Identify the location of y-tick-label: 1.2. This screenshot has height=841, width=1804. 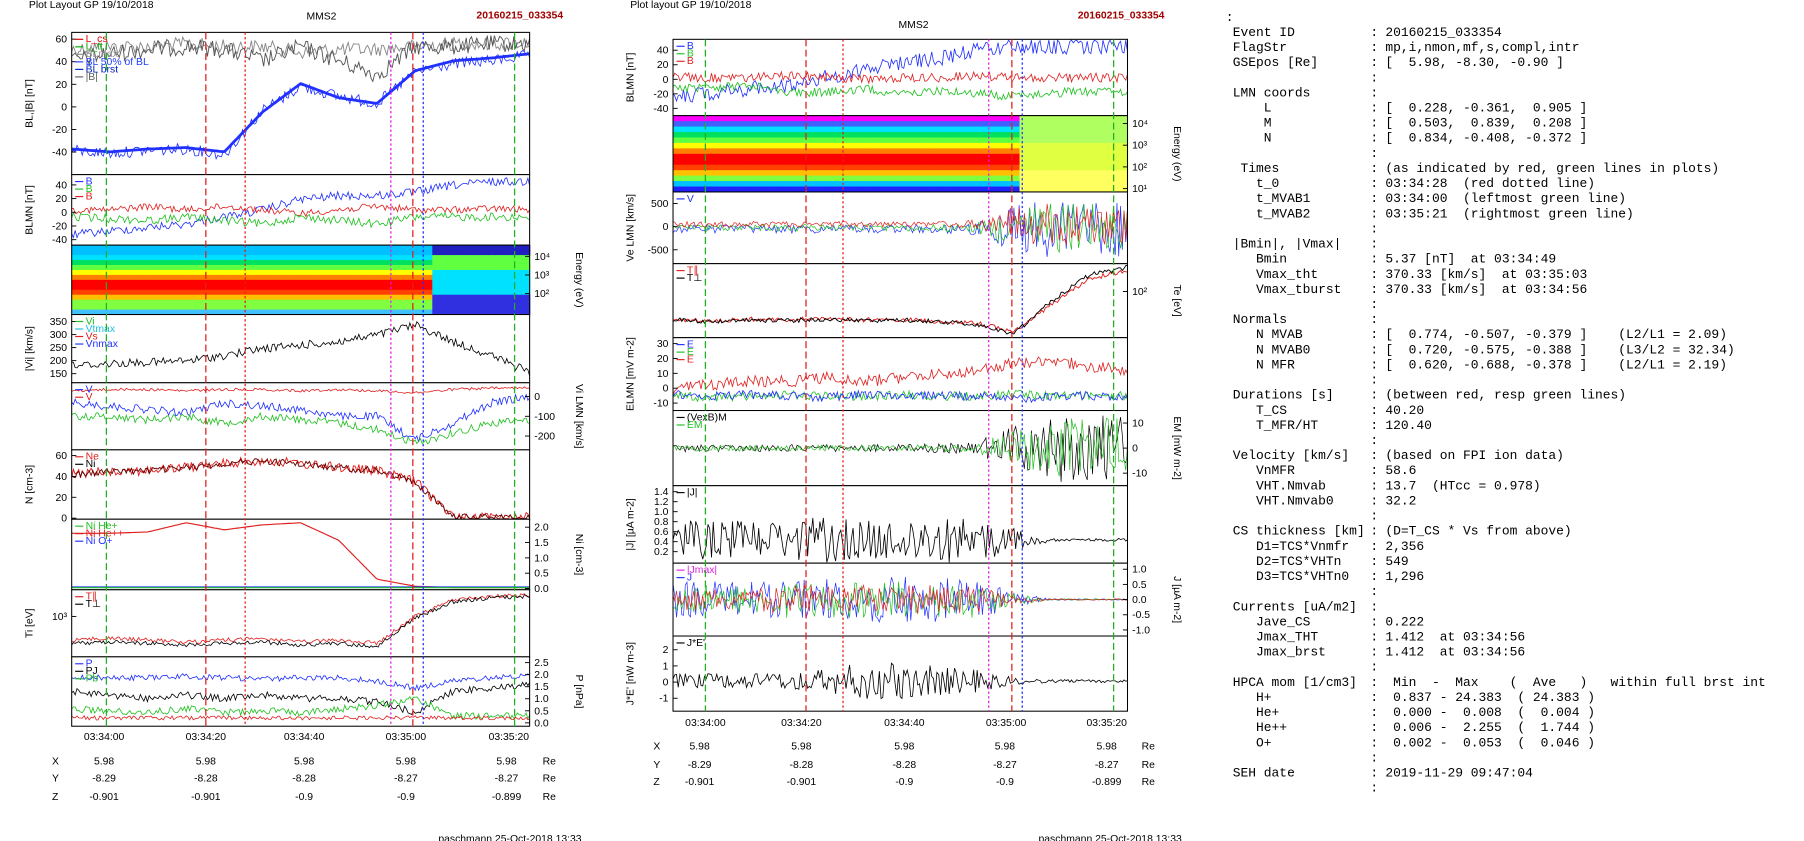
(661, 502).